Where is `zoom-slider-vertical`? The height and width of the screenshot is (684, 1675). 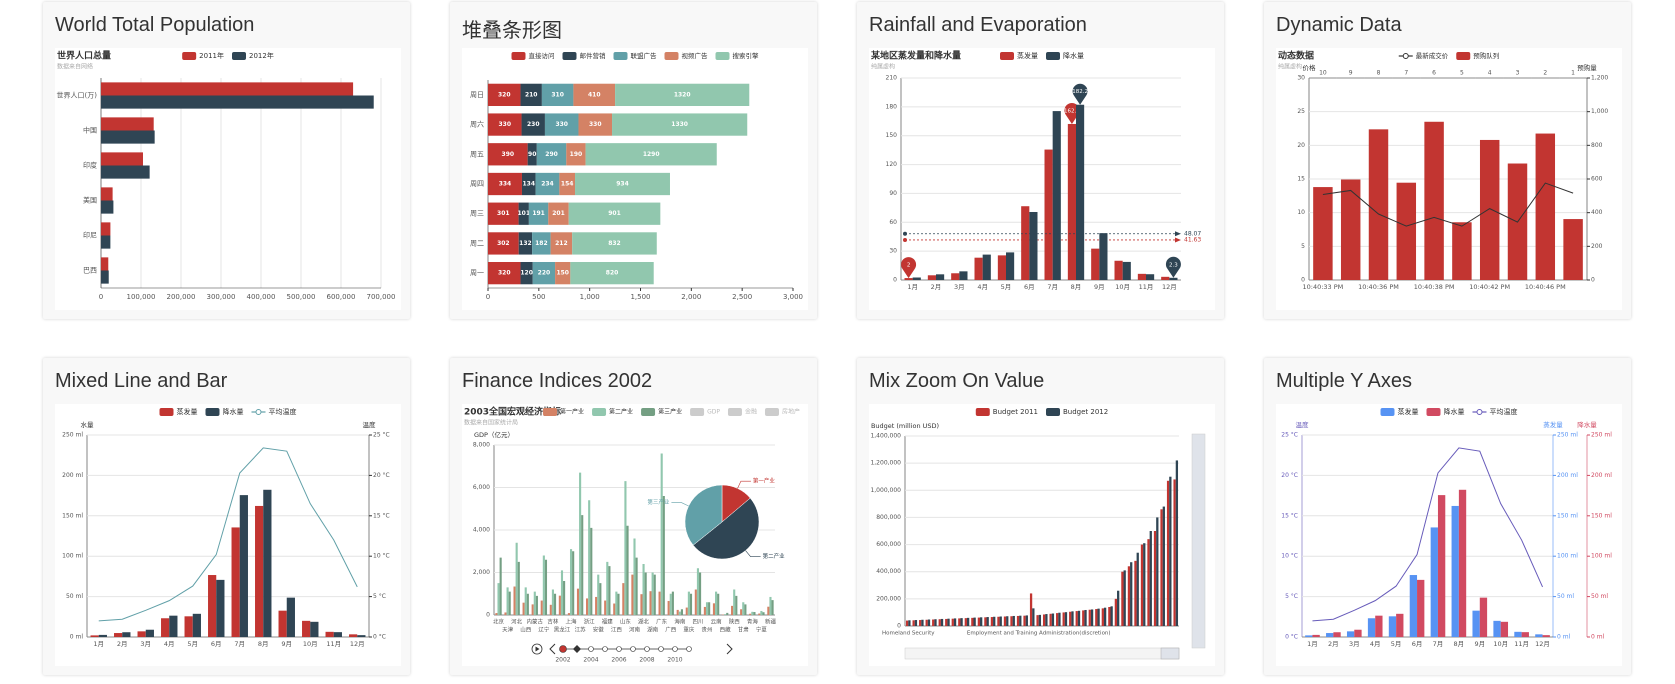 zoom-slider-vertical is located at coordinates (1198, 541).